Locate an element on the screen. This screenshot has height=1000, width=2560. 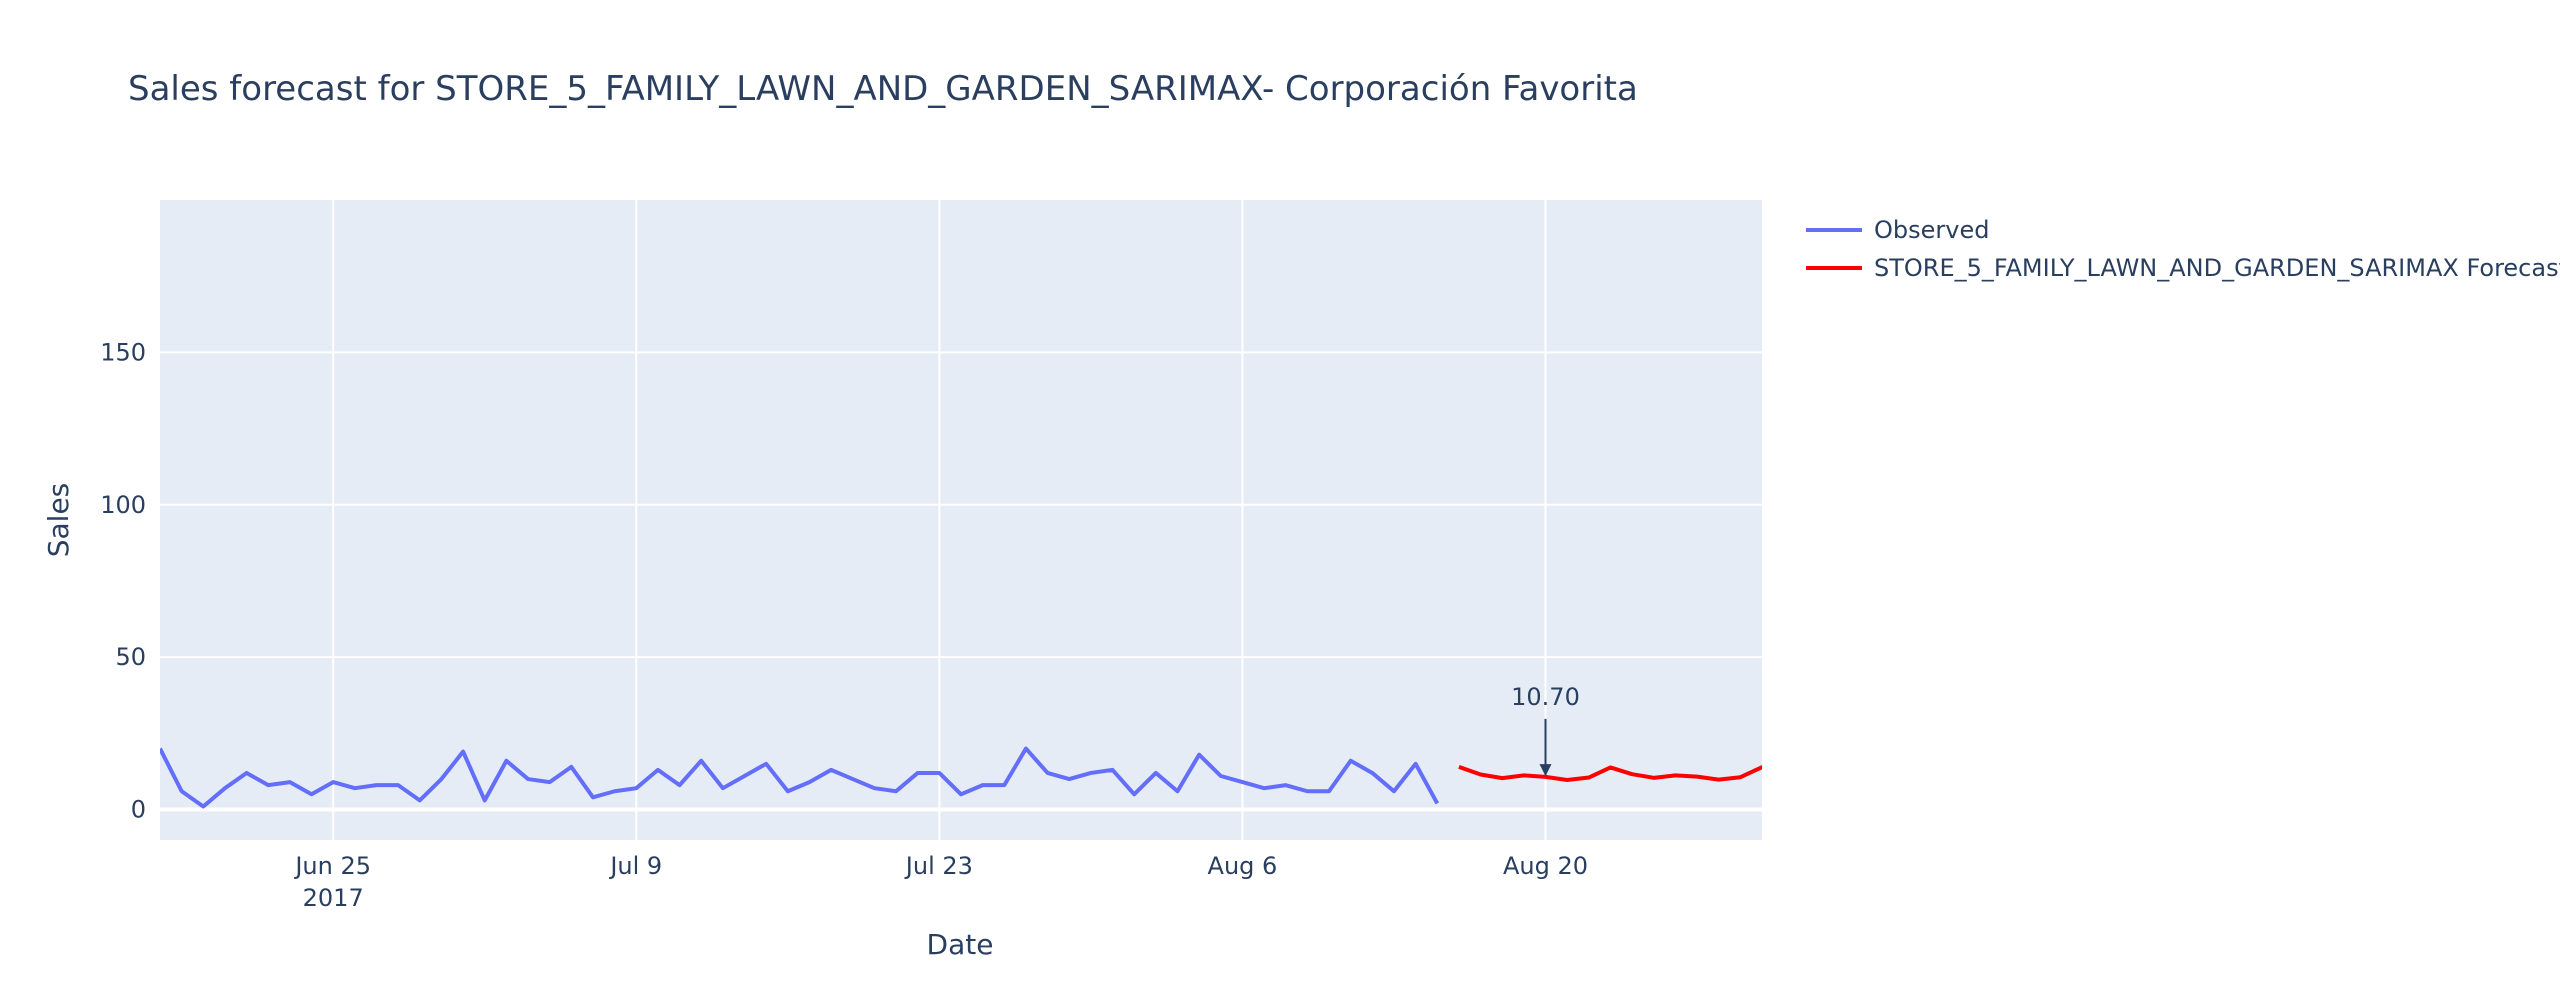
y-tick-label: 100 is located at coordinates (123, 505).